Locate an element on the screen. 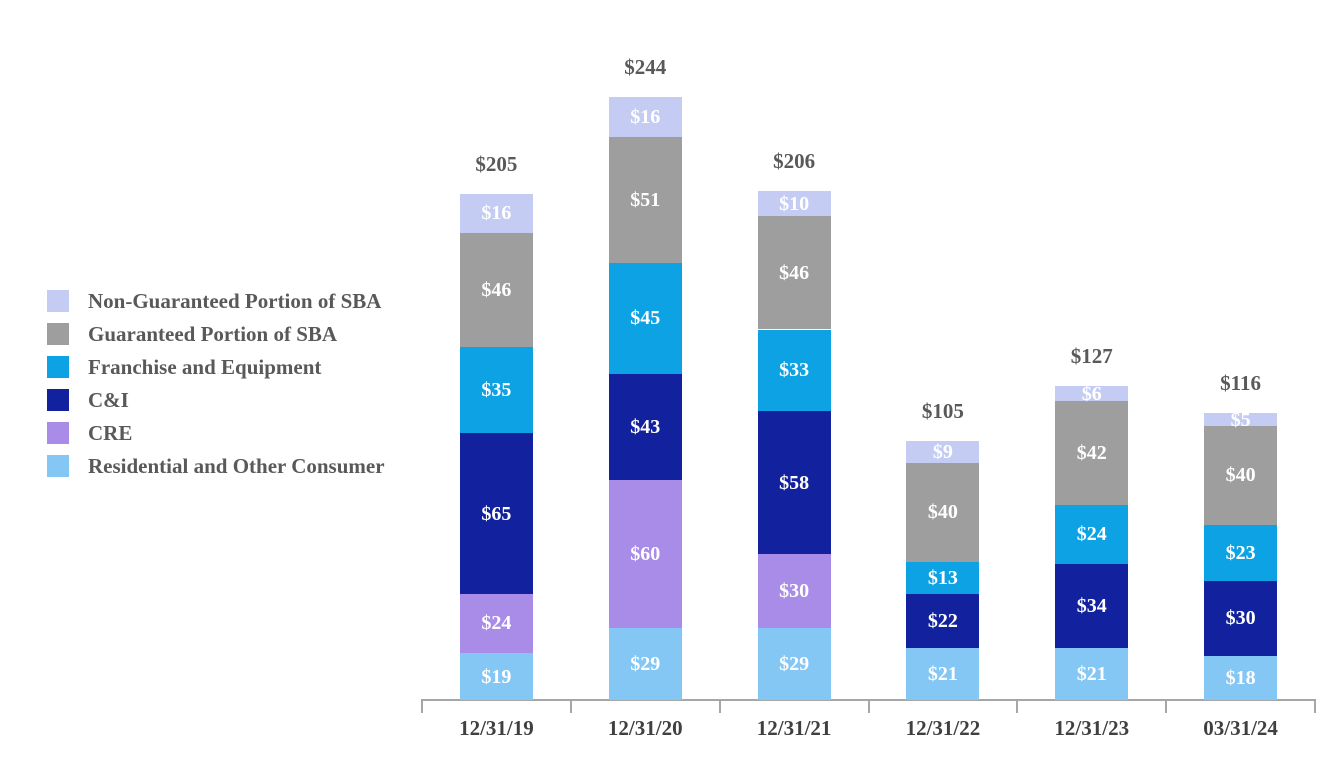 The image size is (1344, 768). x-axis-label: 03/31/24 is located at coordinates (1240, 728).